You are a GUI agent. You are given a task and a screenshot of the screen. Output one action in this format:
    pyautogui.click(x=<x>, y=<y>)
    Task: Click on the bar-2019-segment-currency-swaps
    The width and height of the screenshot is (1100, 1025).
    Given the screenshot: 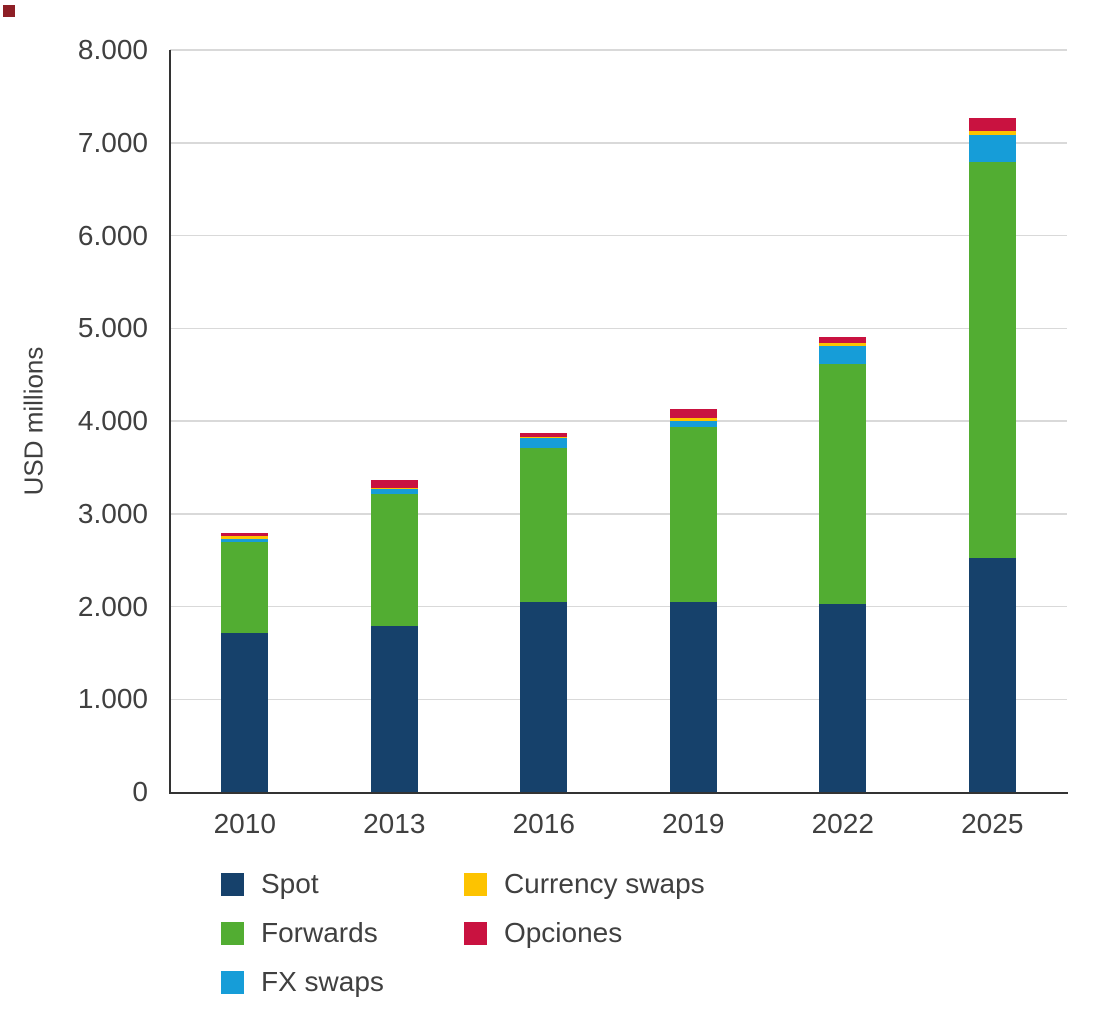 What is the action you would take?
    pyautogui.click(x=693, y=420)
    